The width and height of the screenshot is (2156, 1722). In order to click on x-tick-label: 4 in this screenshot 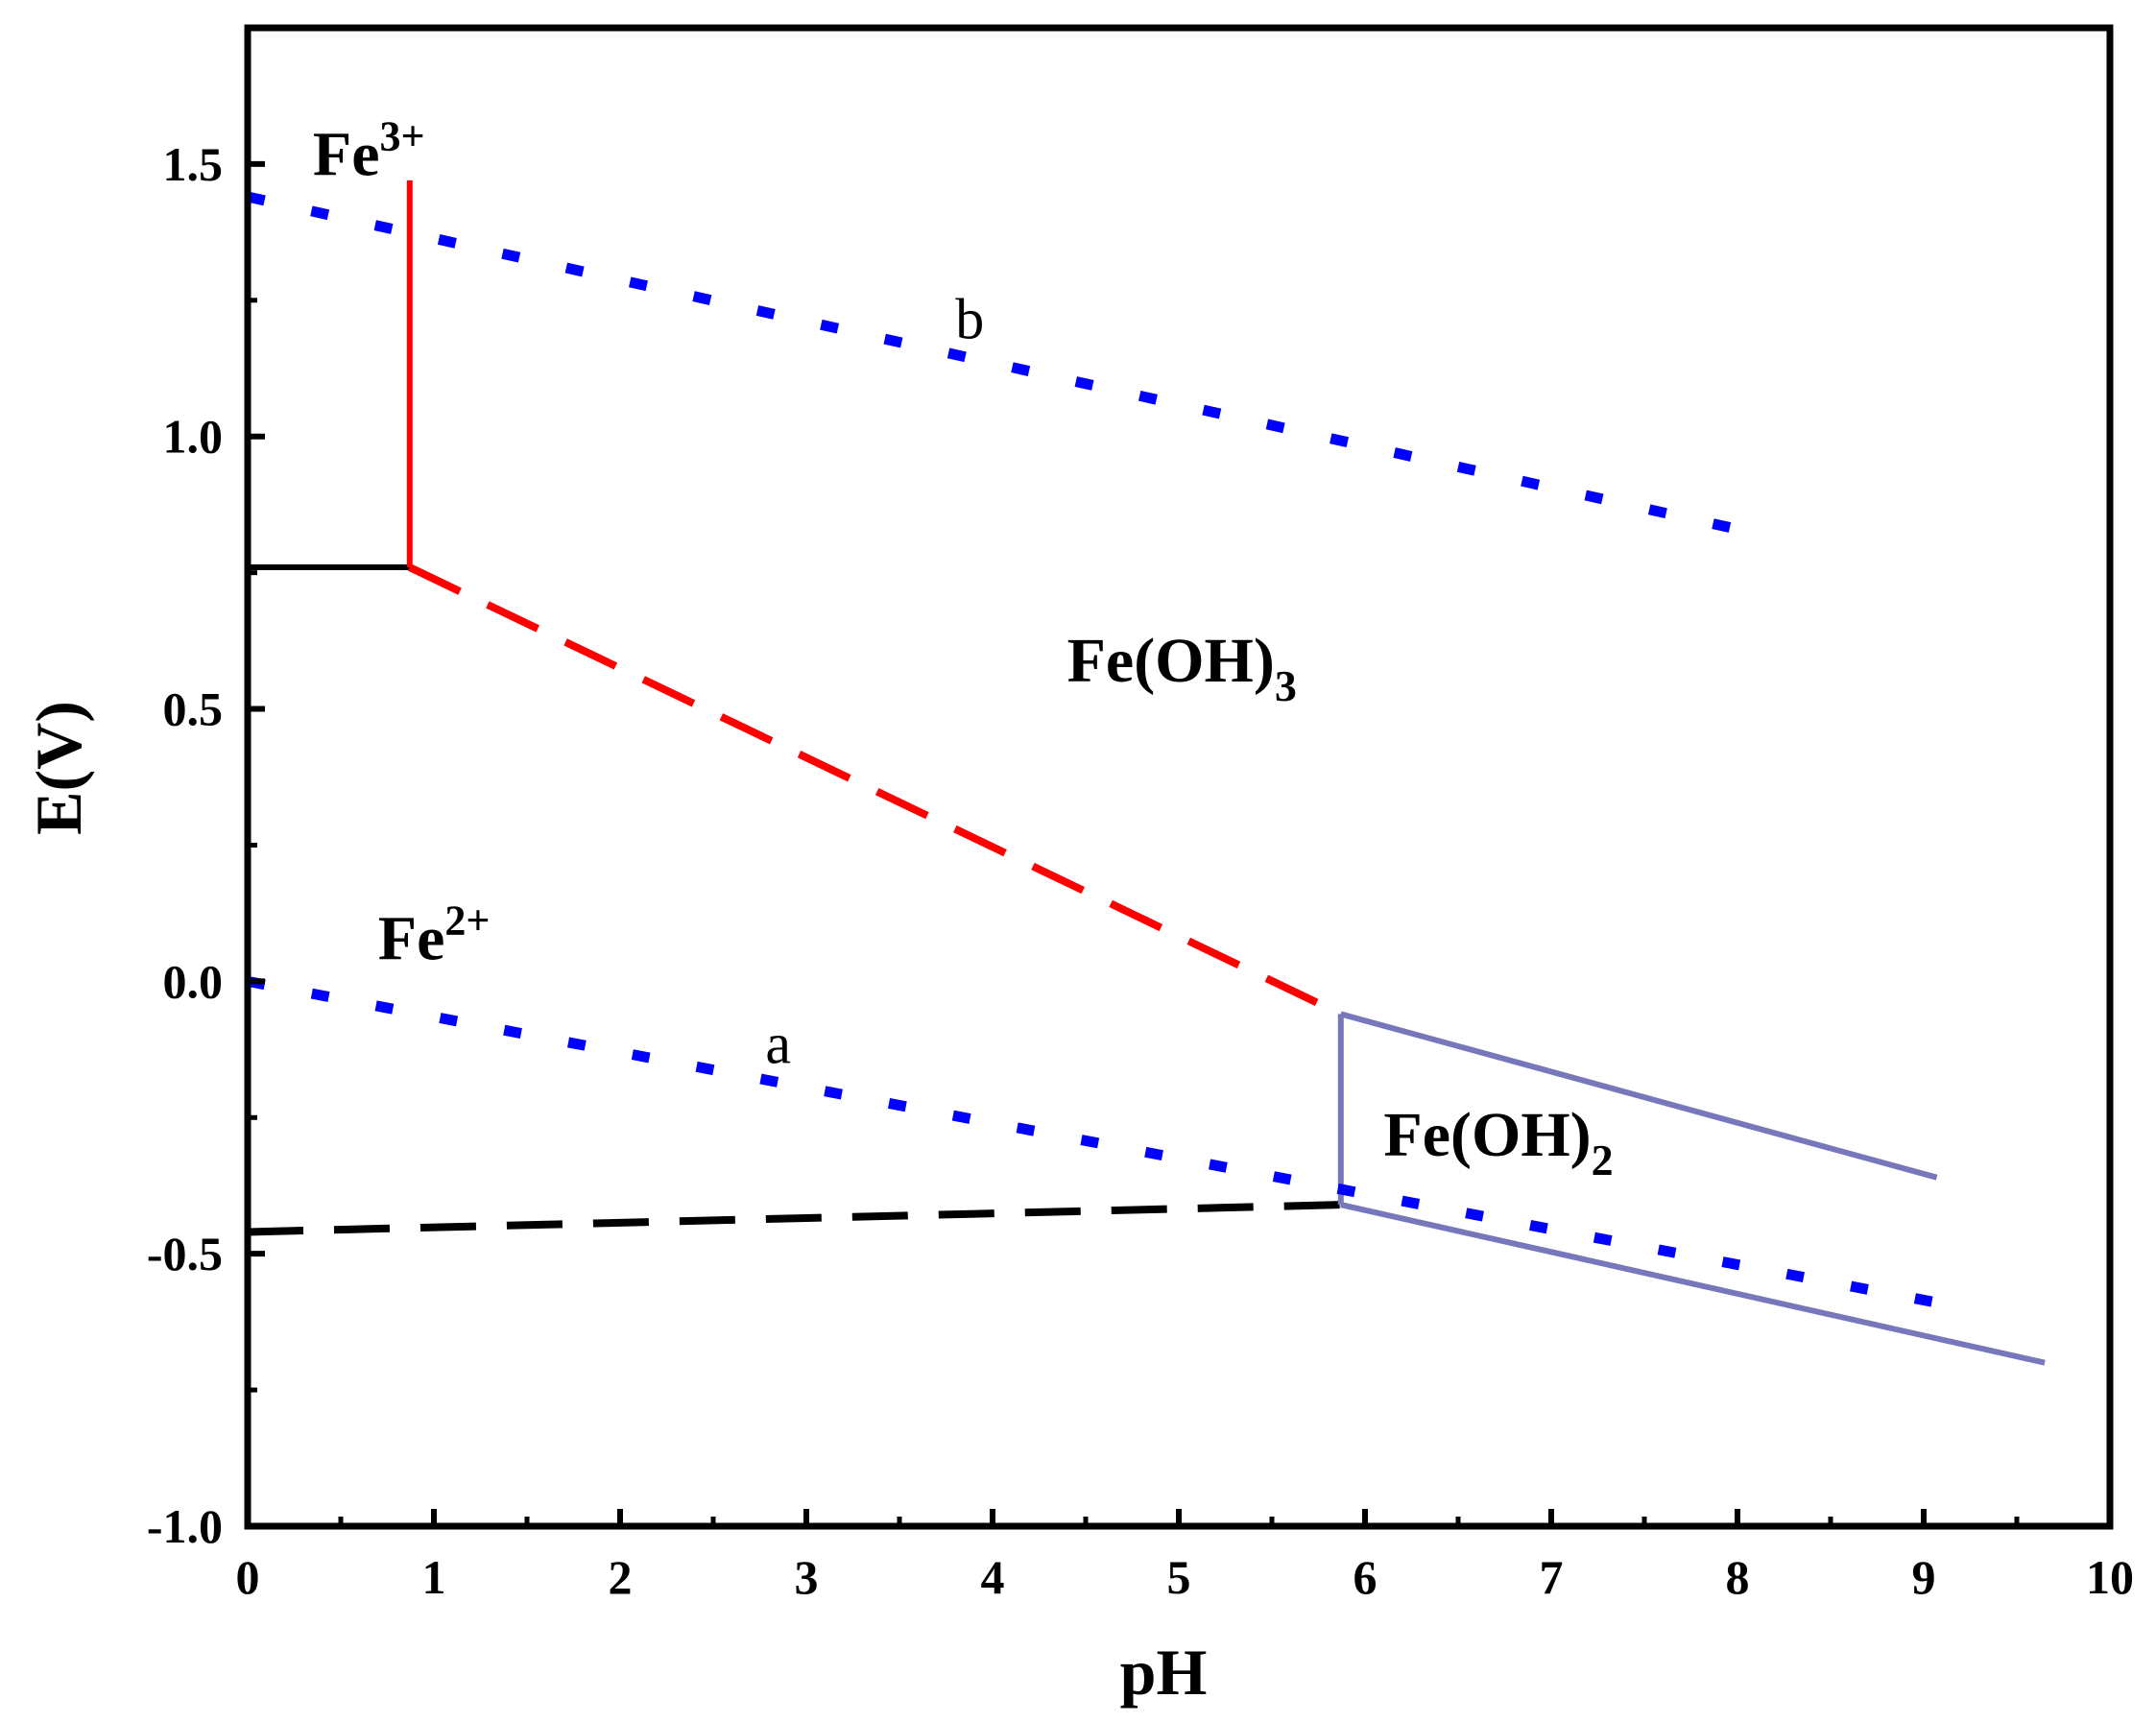, I will do `click(993, 1577)`.